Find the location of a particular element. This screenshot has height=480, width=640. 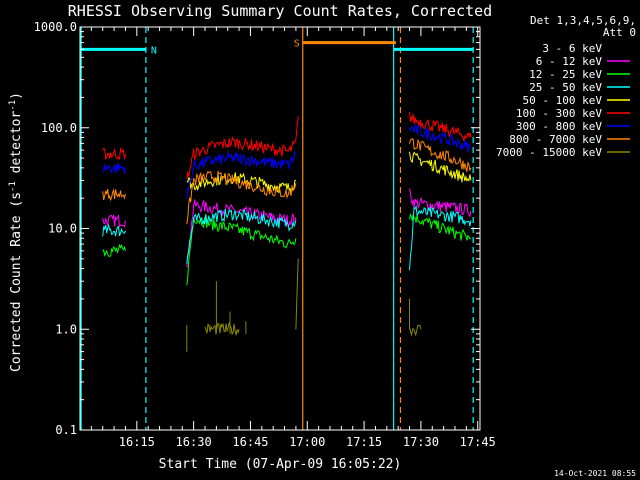

y-axis-label-main: Corrected Count Rate (s is located at coordinates (16, 282).